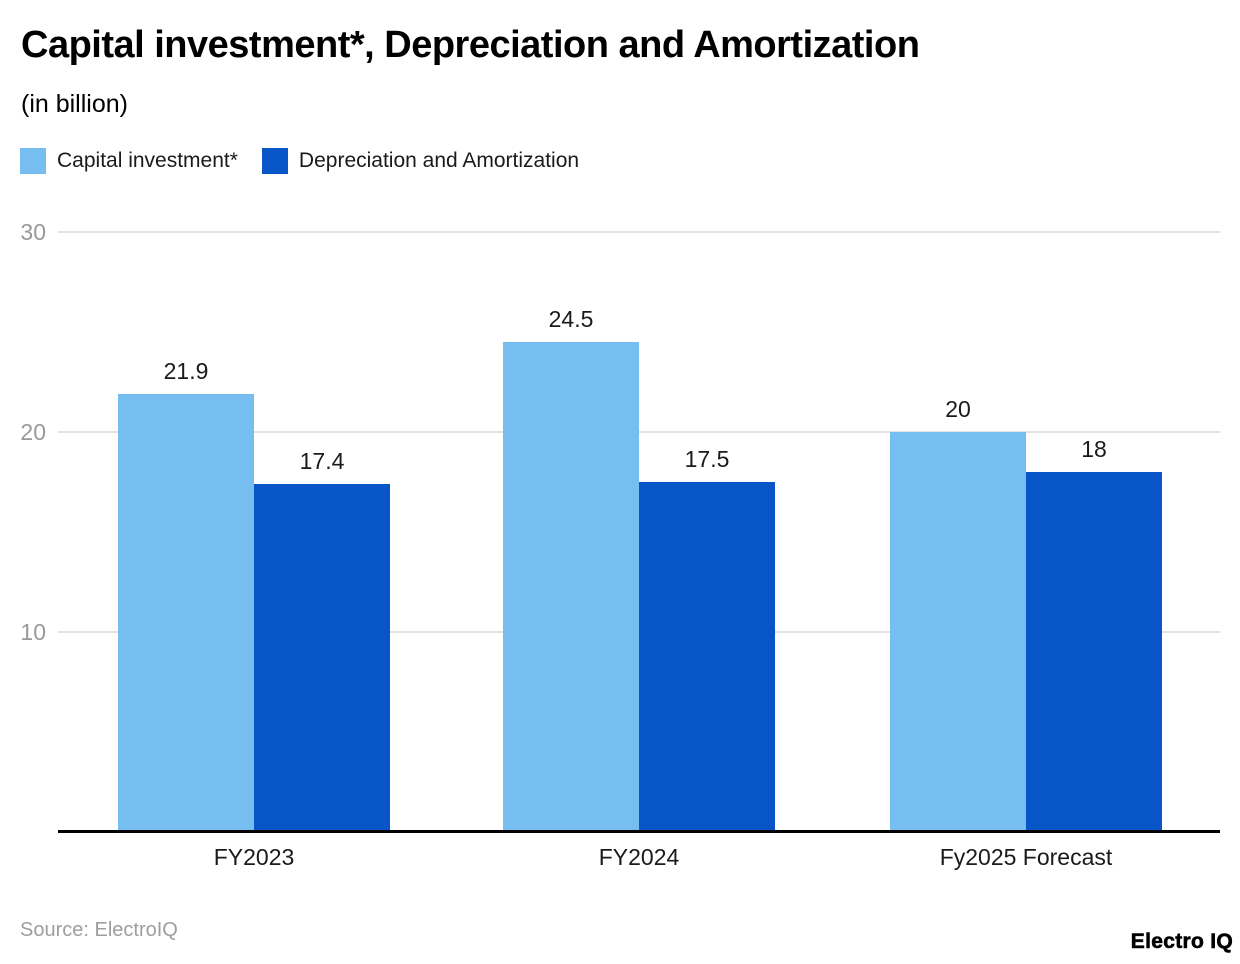 Image resolution: width=1240 pixels, height=964 pixels. I want to click on x-axis-label-fy2024: FY2024, so click(639, 857).